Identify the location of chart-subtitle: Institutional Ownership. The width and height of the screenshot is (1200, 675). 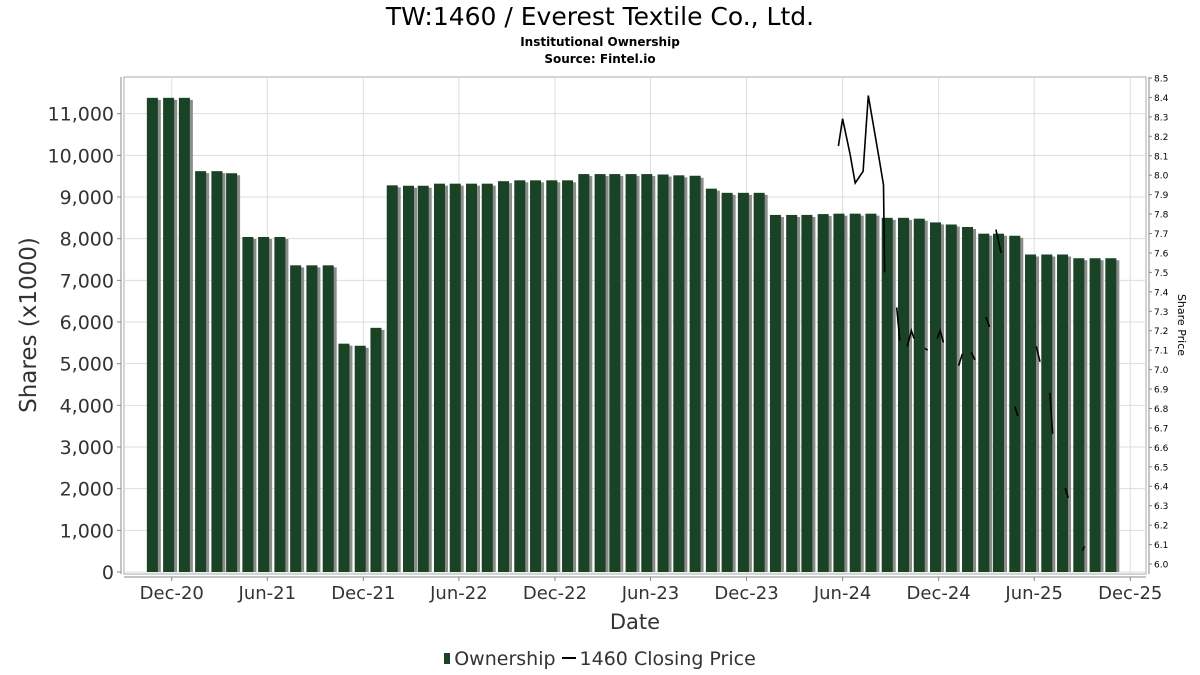
(600, 42).